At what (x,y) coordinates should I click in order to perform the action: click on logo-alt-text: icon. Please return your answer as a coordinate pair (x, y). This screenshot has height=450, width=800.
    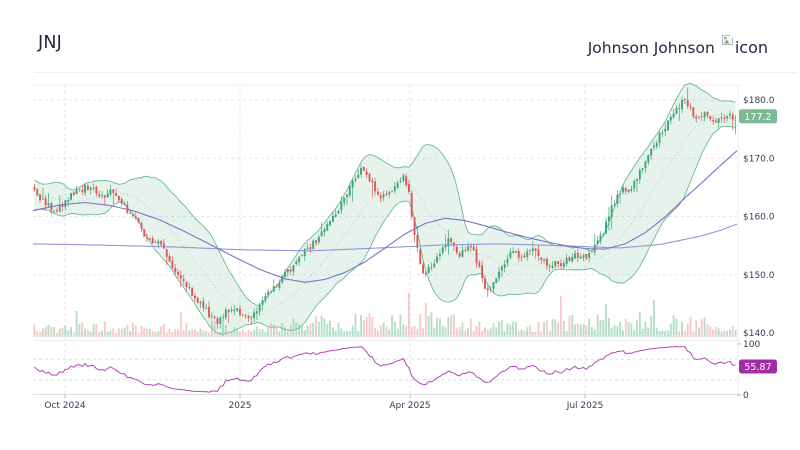
    Looking at the image, I should click on (751, 47).